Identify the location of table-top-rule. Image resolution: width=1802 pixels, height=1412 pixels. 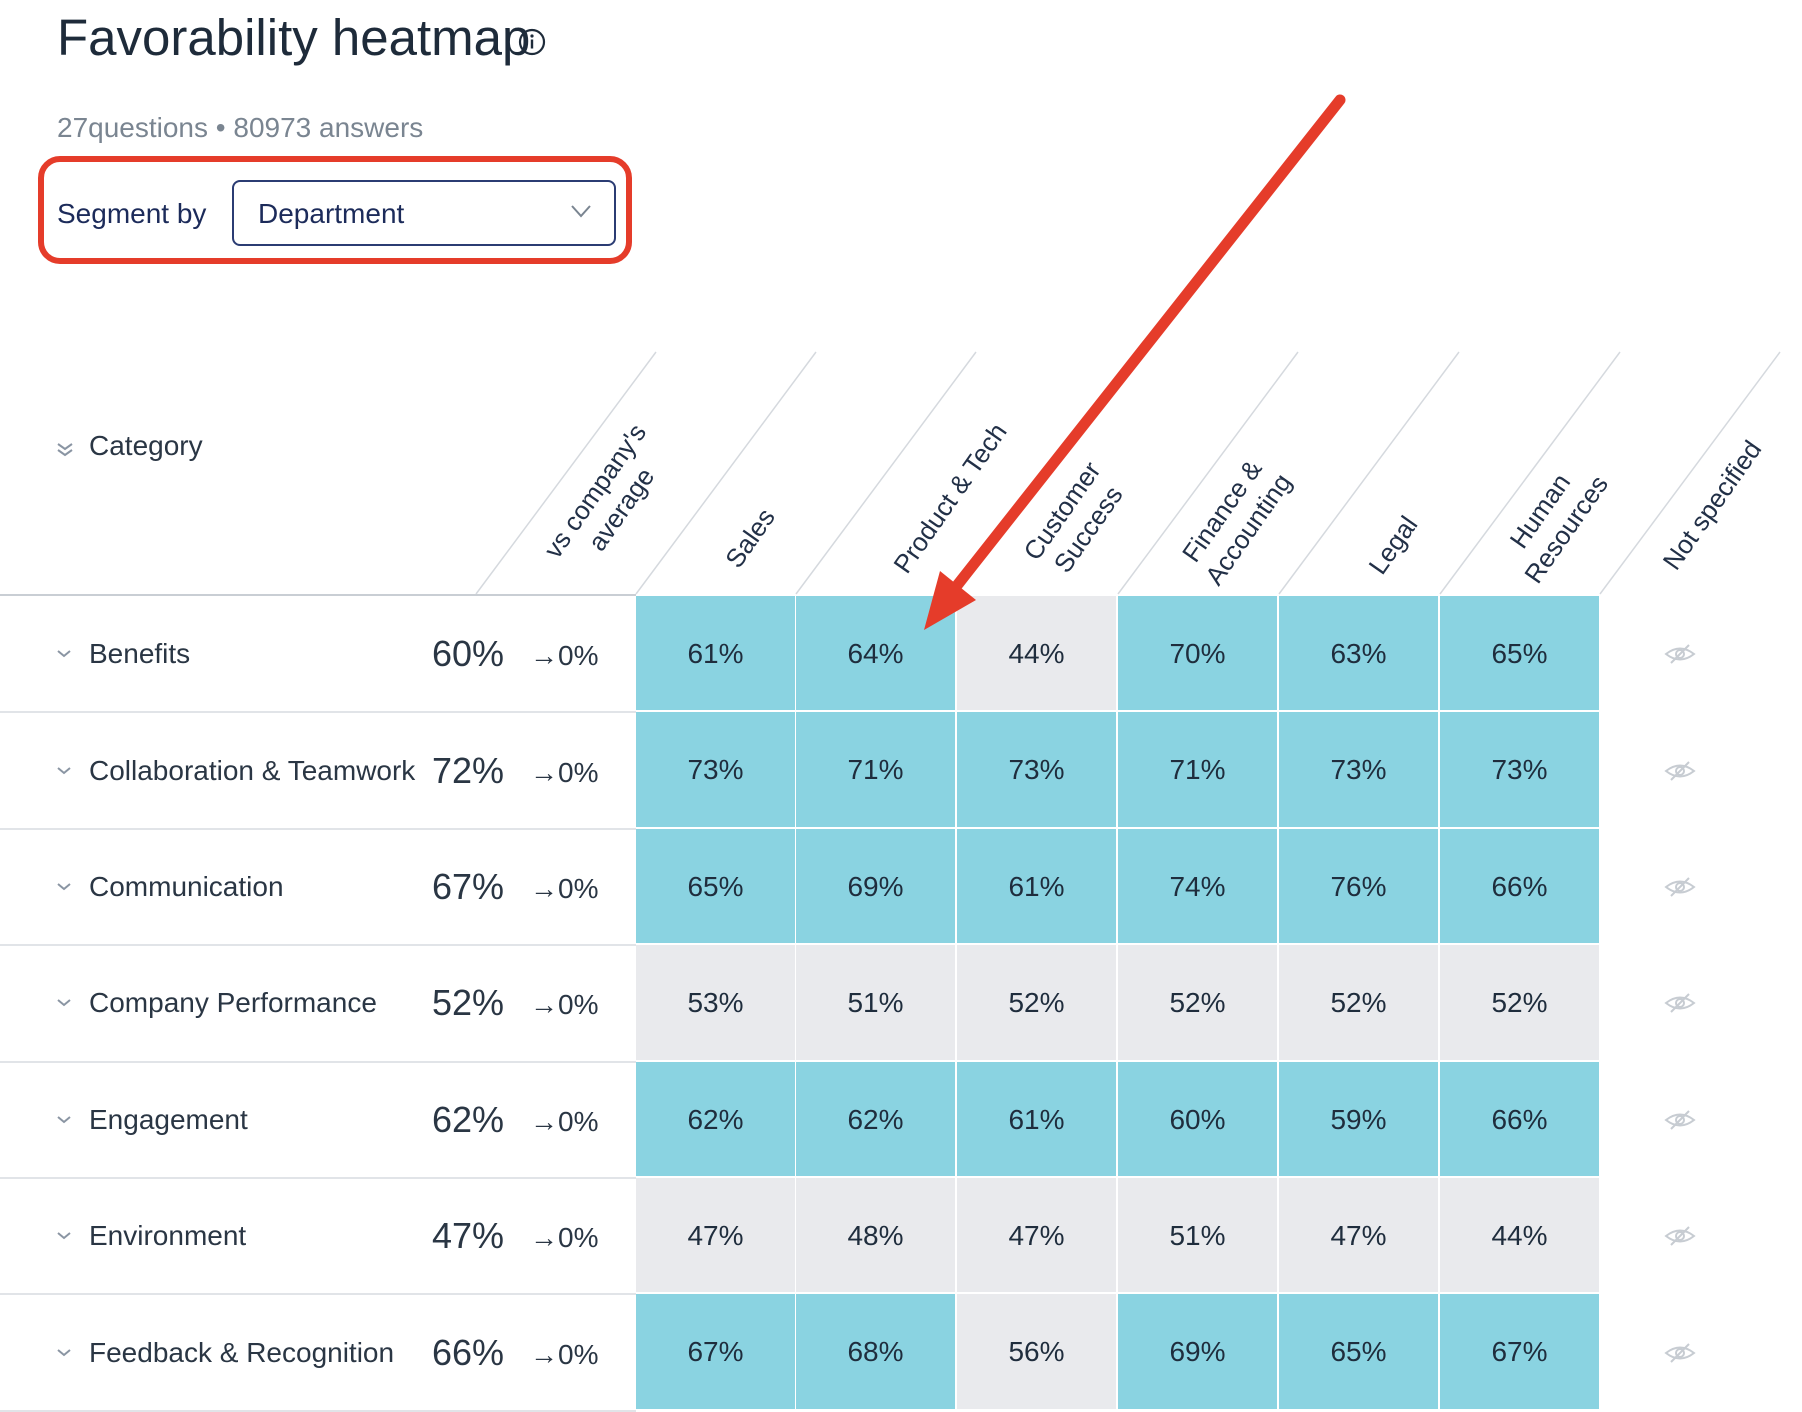
(318, 595).